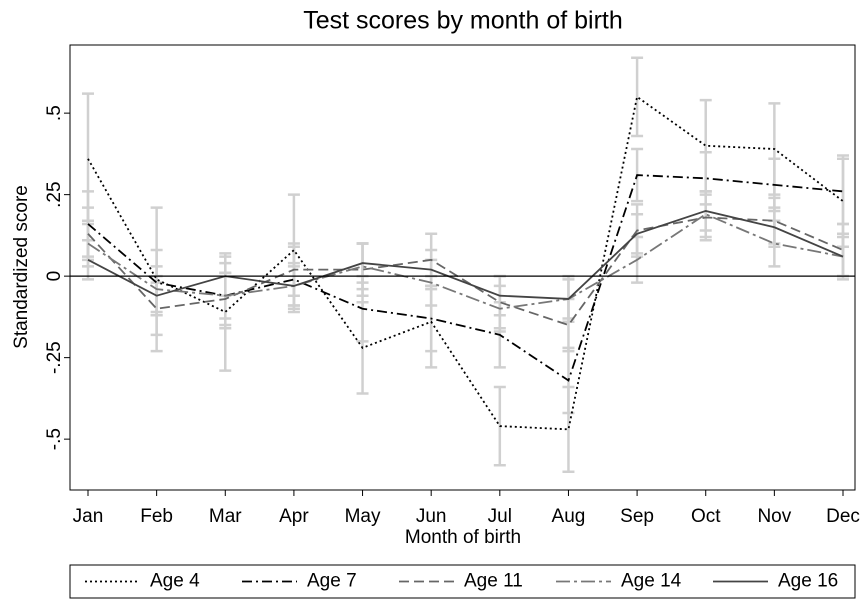 The image size is (868, 608). What do you see at coordinates (569, 516) in the screenshot?
I see `x-tick-label: Aug` at bounding box center [569, 516].